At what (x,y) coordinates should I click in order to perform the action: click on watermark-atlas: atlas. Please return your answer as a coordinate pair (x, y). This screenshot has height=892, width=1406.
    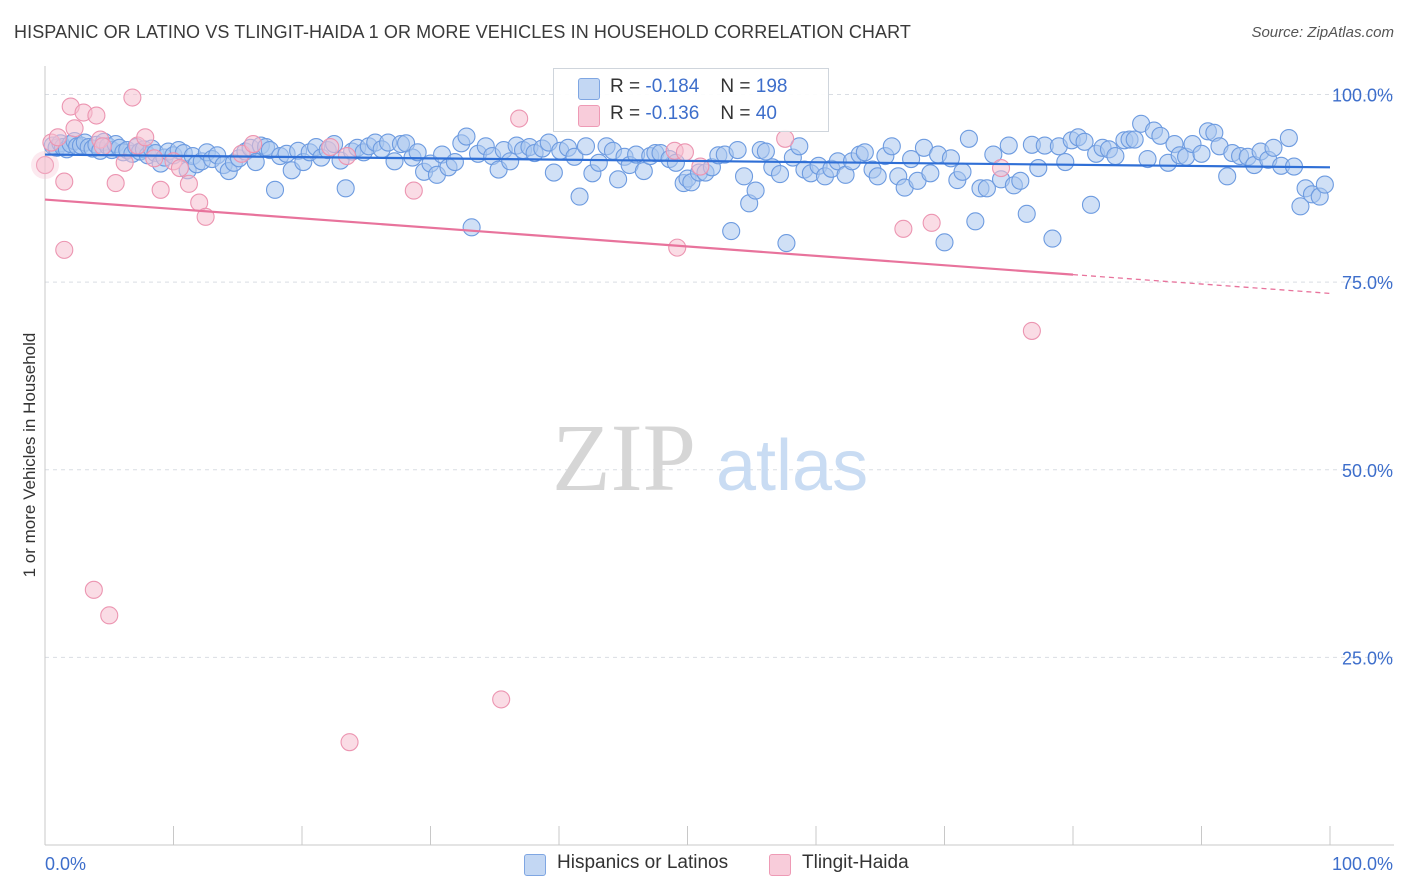
    Looking at the image, I should click on (792, 466).